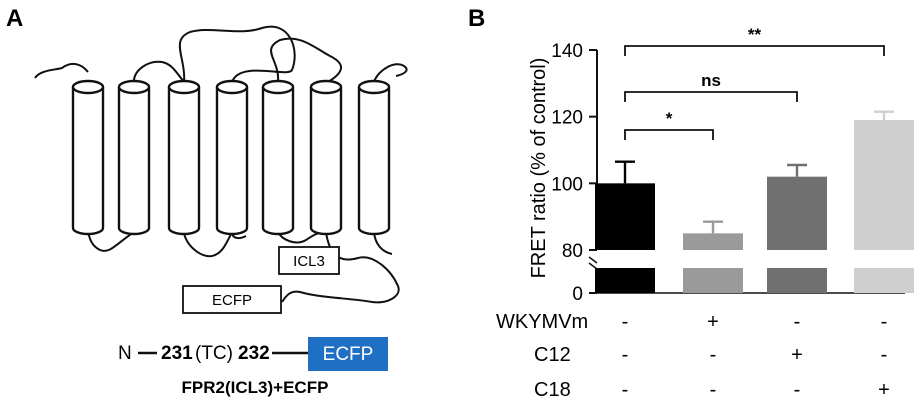 Image resolution: width=917 pixels, height=415 pixels. I want to click on y-tick-label: 120, so click(567, 118).